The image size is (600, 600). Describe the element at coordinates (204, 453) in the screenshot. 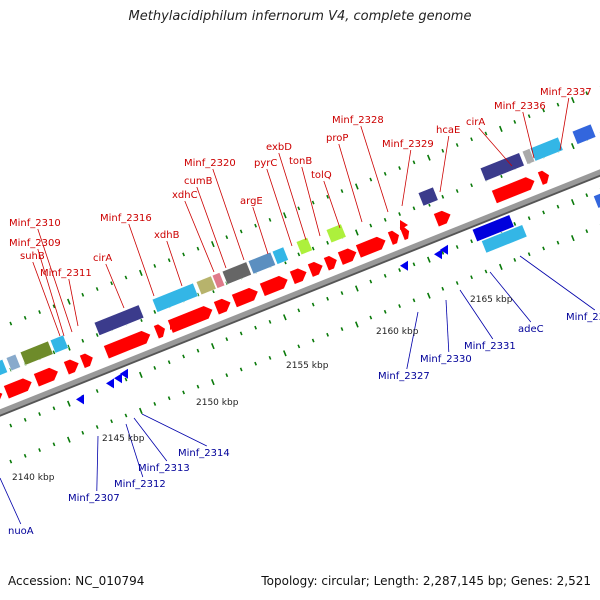

I see `reverse-gene-label: Minf_2314` at that location.